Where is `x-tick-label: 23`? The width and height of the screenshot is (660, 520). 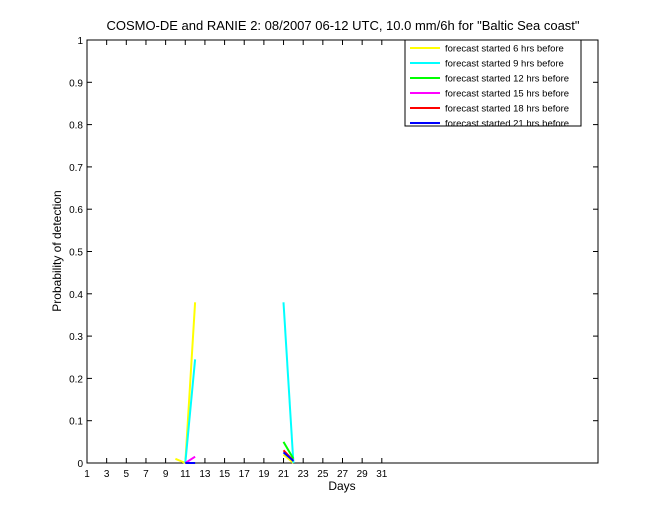 x-tick-label: 23 is located at coordinates (304, 474).